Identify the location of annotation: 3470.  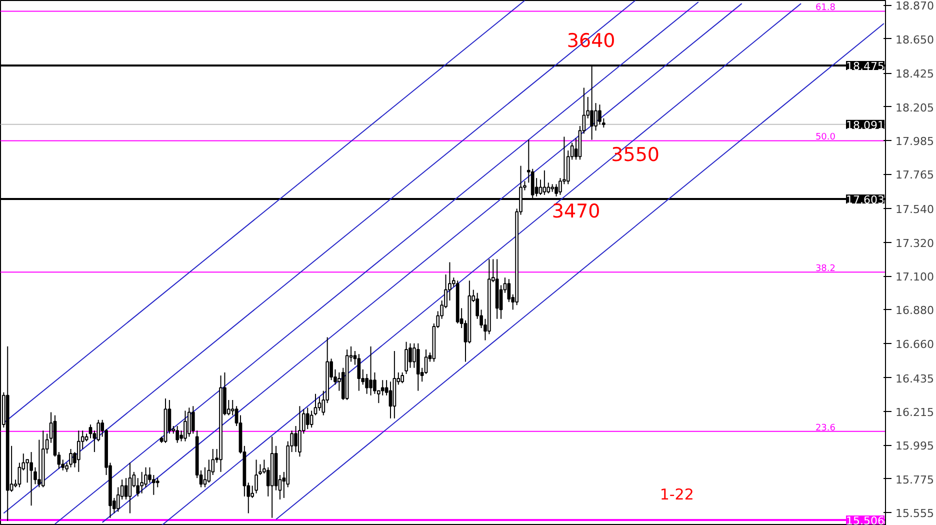
(576, 211).